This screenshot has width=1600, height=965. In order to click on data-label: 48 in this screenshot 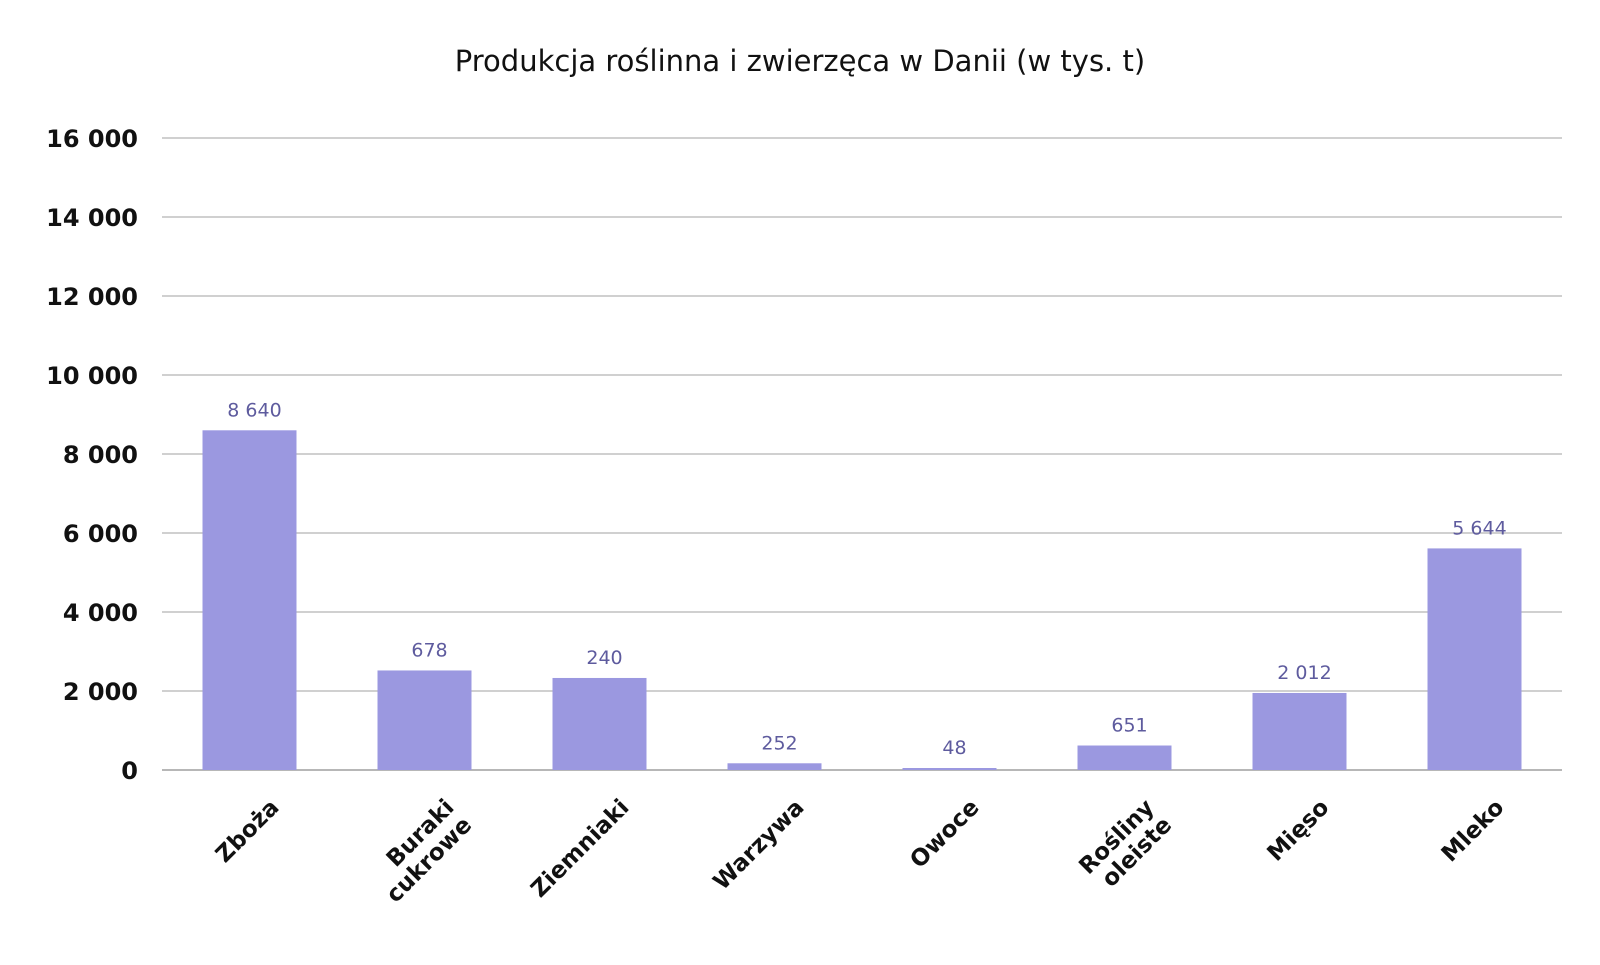, I will do `click(954, 748)`.